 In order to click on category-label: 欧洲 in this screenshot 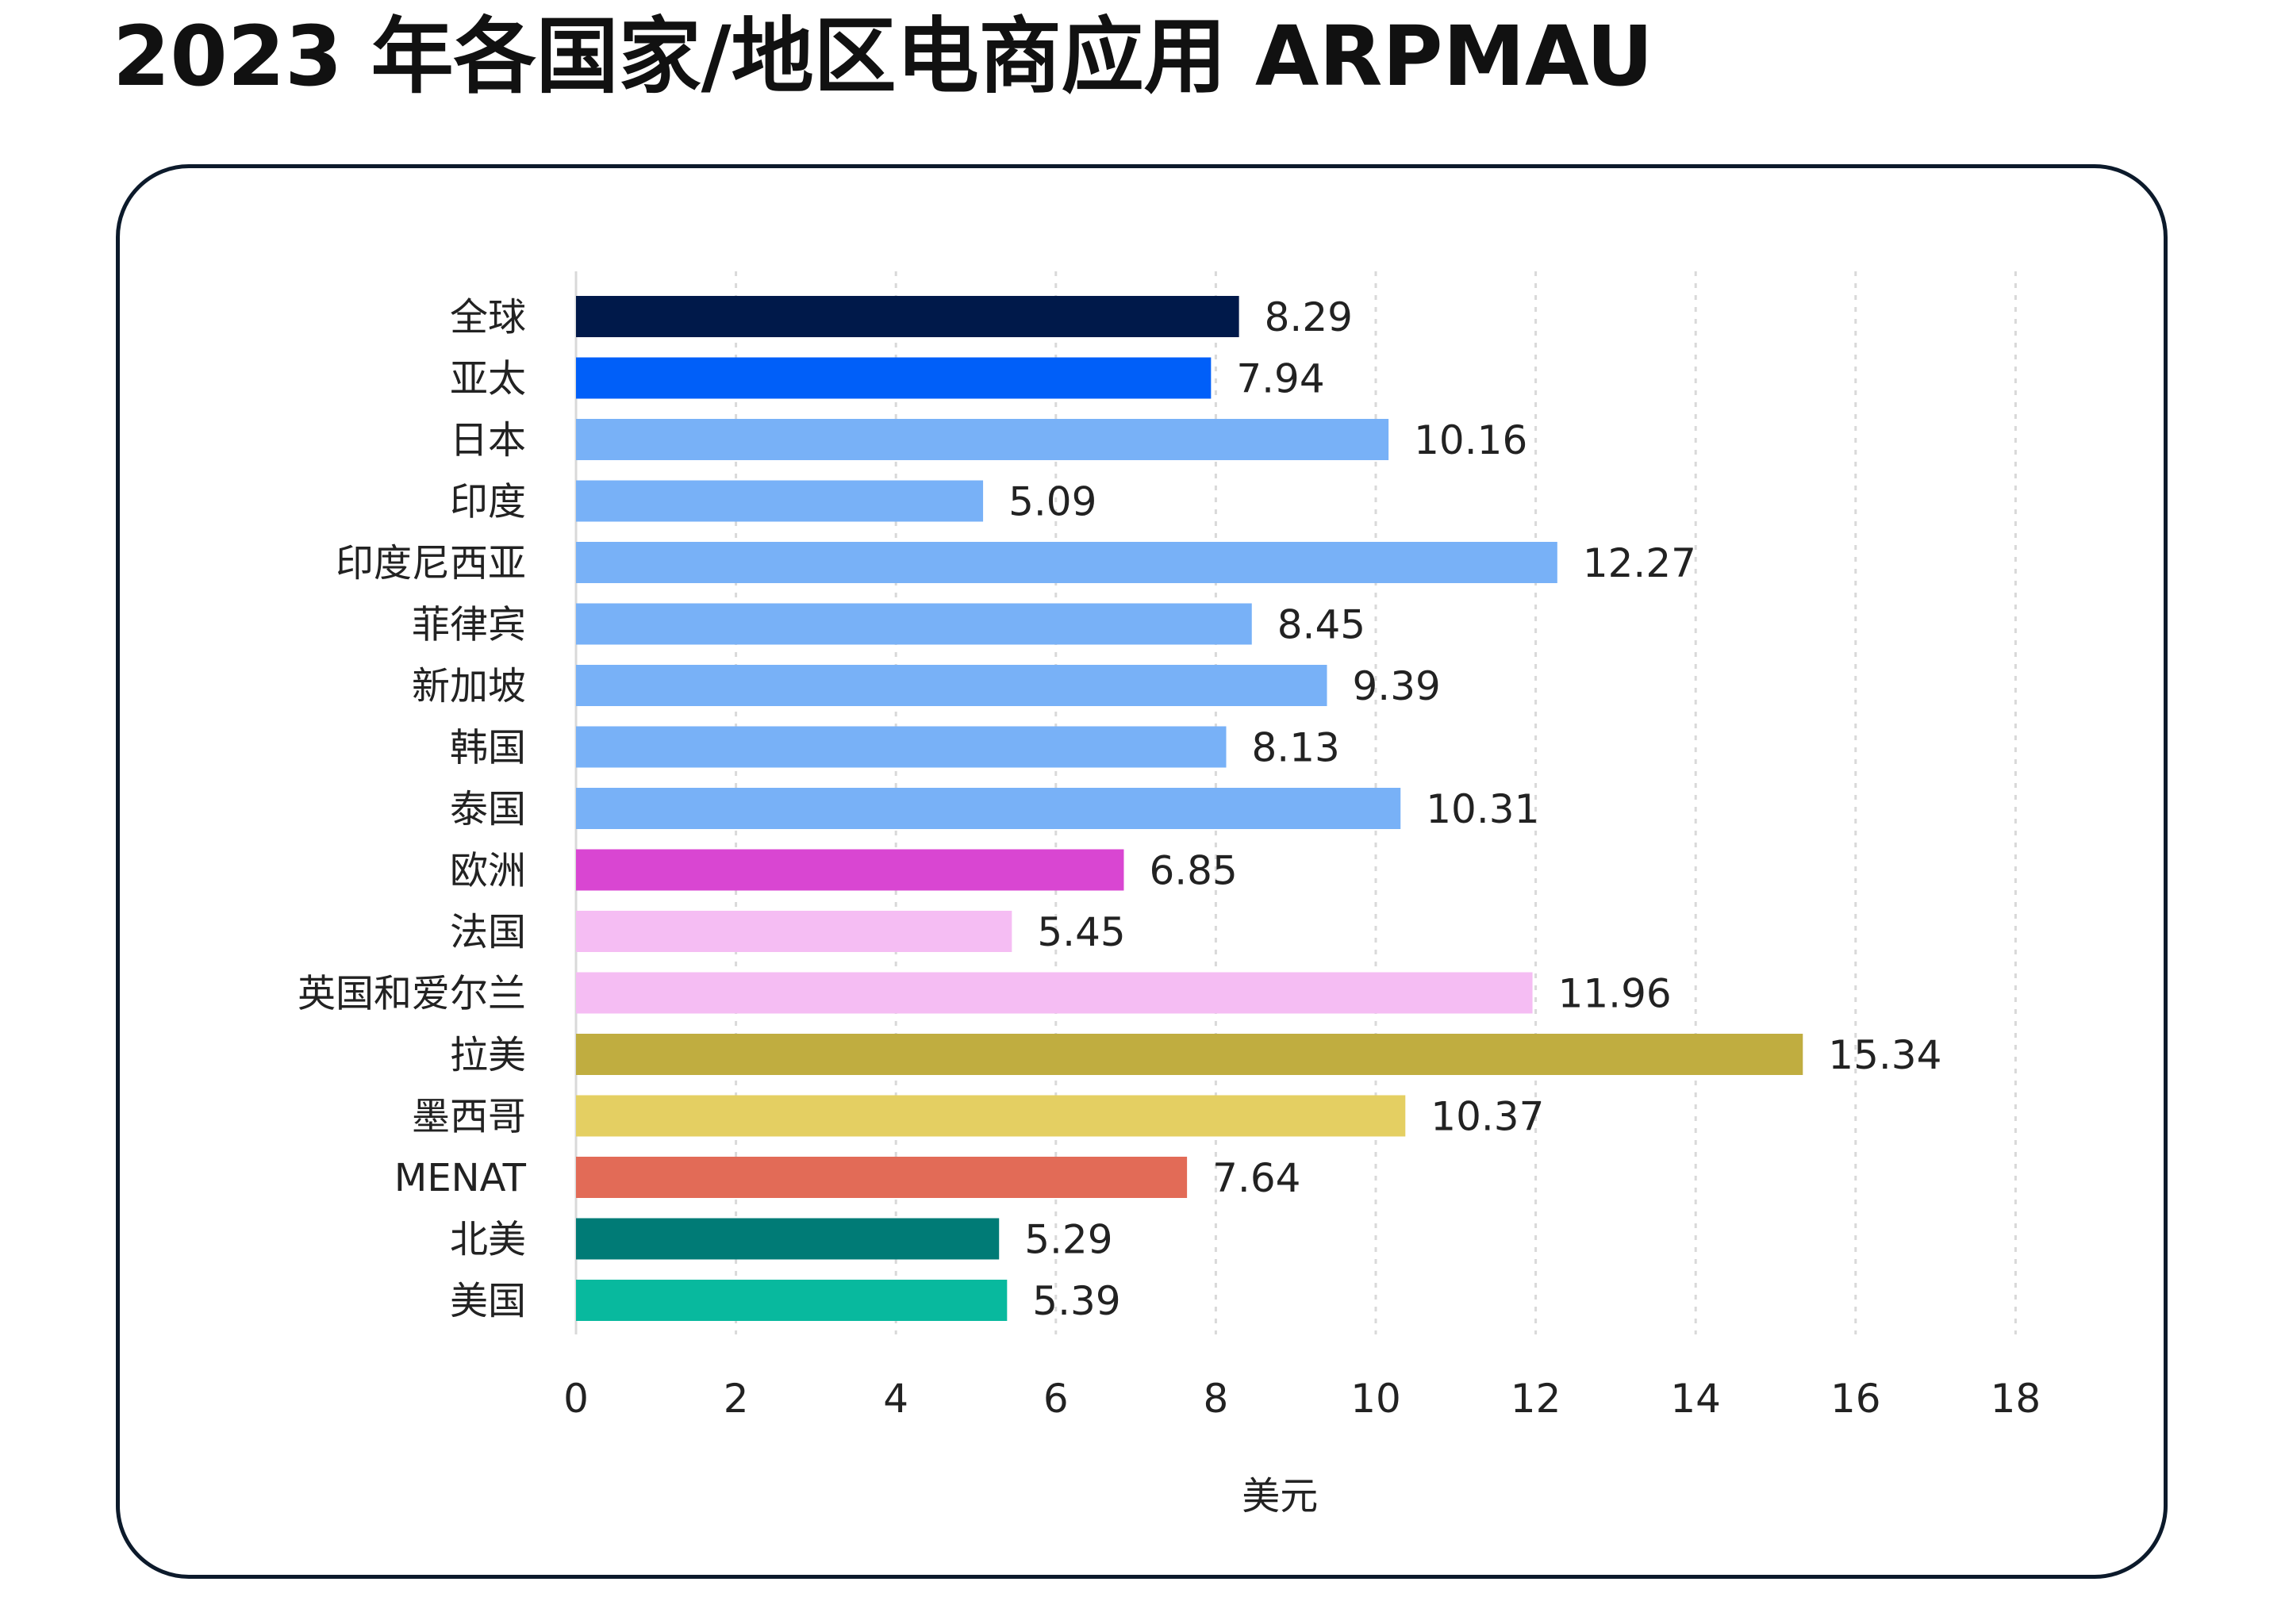, I will do `click(488, 871)`.